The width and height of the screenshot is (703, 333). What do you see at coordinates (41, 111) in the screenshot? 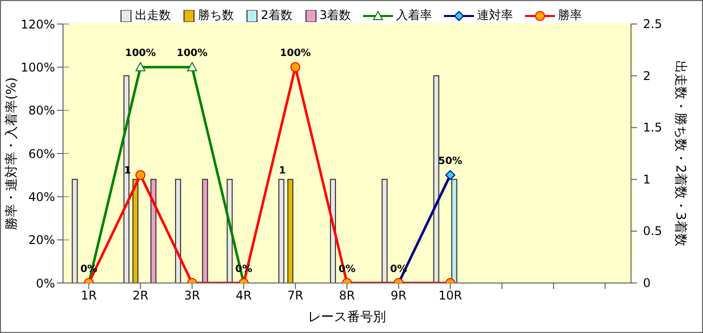
I see `y-tick-label: 80%` at bounding box center [41, 111].